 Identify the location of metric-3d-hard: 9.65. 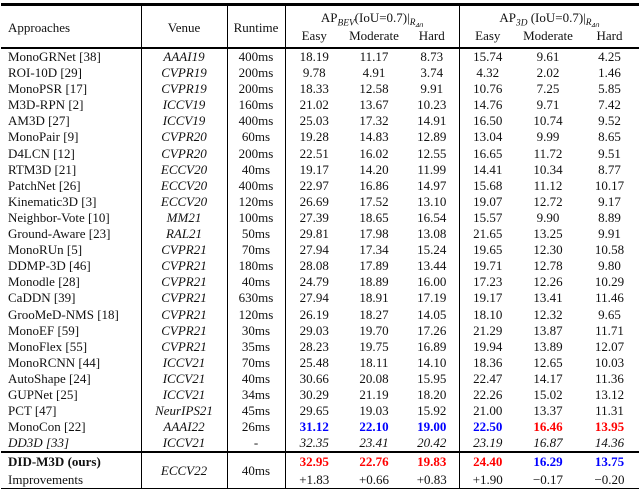
(609, 314).